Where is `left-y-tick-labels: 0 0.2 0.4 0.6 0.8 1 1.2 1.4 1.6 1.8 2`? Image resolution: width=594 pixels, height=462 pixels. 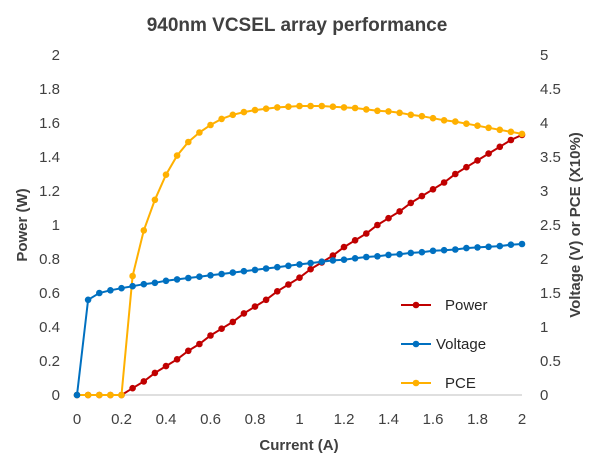
left-y-tick-labels: 0 0.2 0.4 0.6 0.8 1 1.2 1.4 1.6 1.8 2 is located at coordinates (49, 225).